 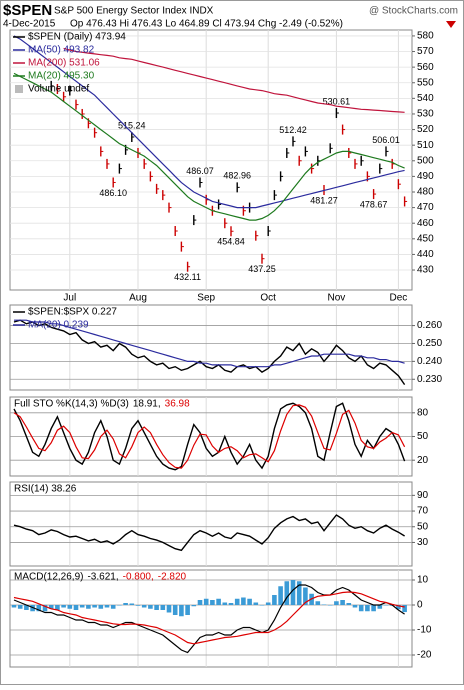 What do you see at coordinates (425, 114) in the screenshot?
I see `y-tick-label: 530` at bounding box center [425, 114].